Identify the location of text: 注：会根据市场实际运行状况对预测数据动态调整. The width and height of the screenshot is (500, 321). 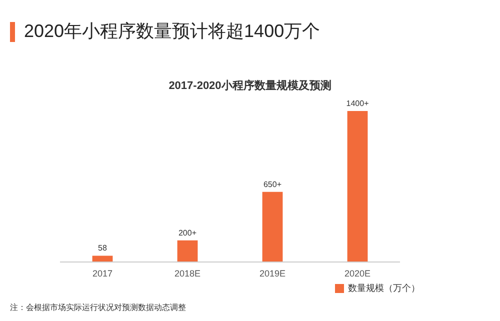
(98, 307).